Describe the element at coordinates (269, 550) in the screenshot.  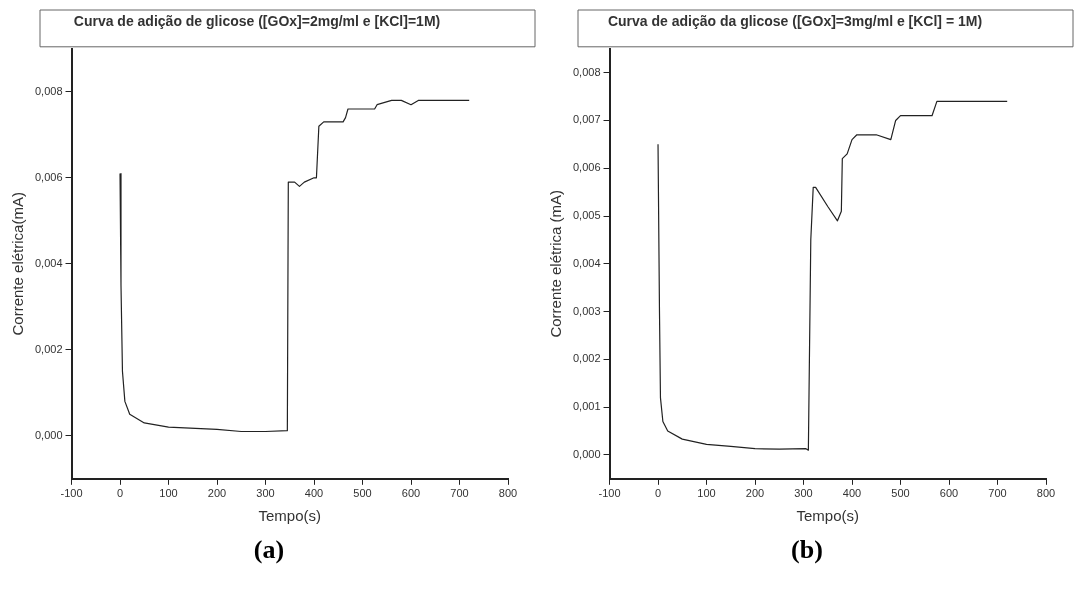
I see `text: (a)` at that location.